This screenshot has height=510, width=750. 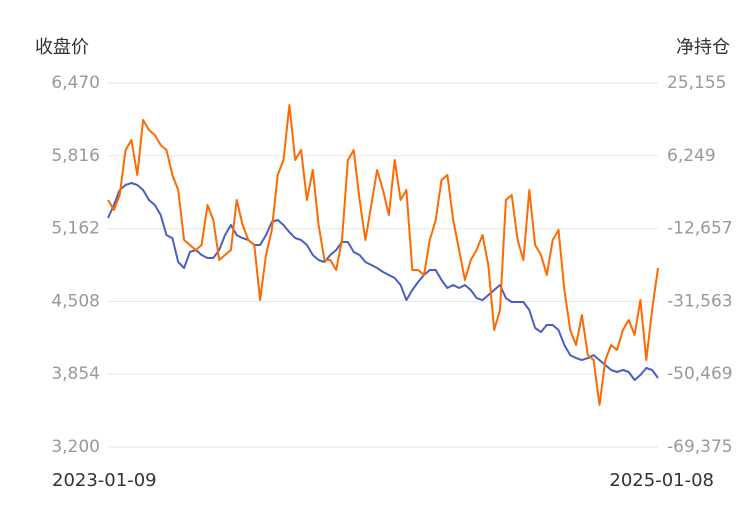 I want to click on y2-tick-label: -50,469, so click(x=700, y=374).